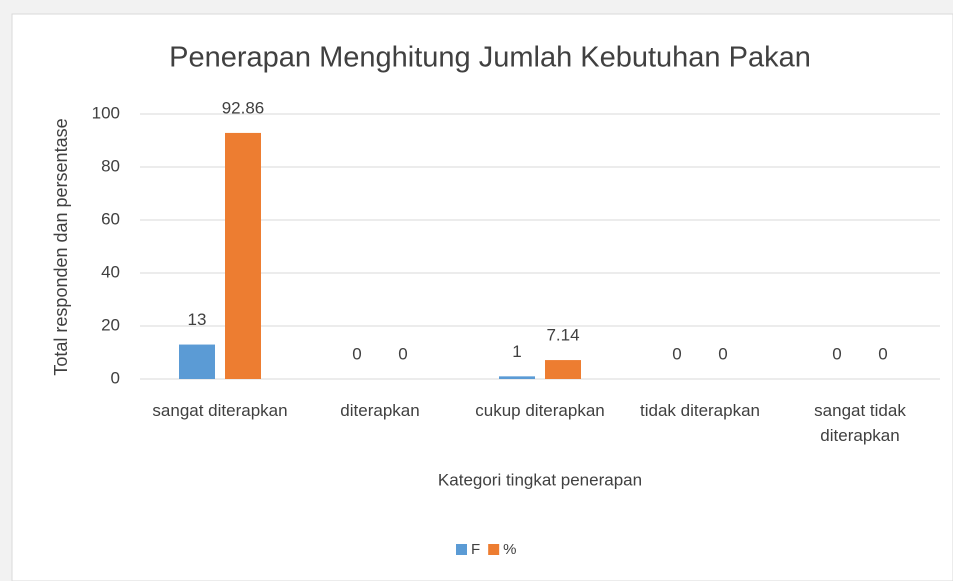 The image size is (953, 581). I want to click on y-axis-title: Total responden dan persentase, so click(61, 246).